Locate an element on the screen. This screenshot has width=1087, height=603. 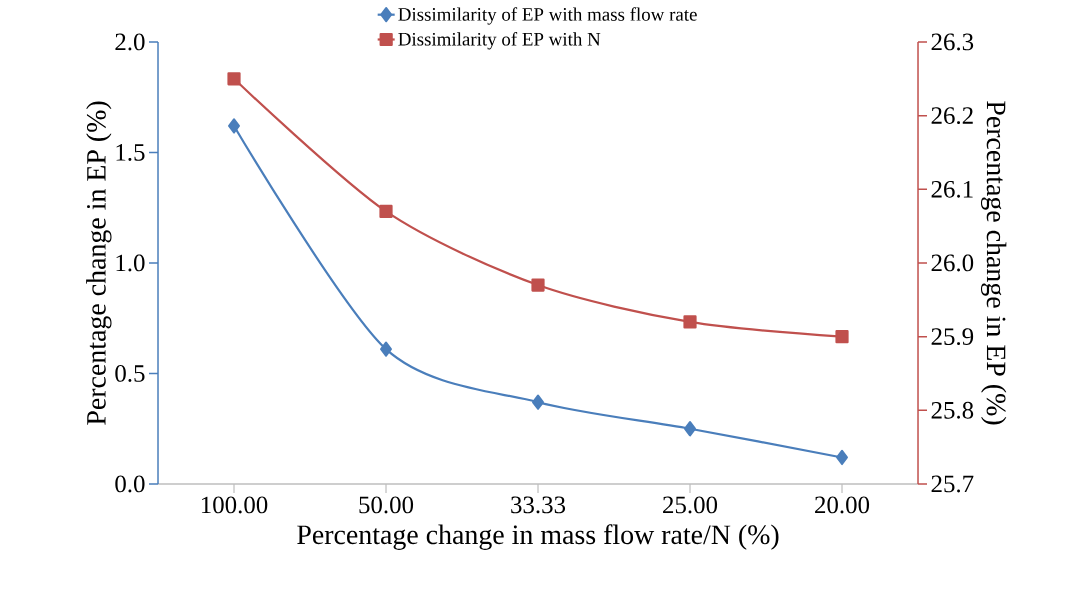
y2-tick-label: 26.0 is located at coordinates (952, 263).